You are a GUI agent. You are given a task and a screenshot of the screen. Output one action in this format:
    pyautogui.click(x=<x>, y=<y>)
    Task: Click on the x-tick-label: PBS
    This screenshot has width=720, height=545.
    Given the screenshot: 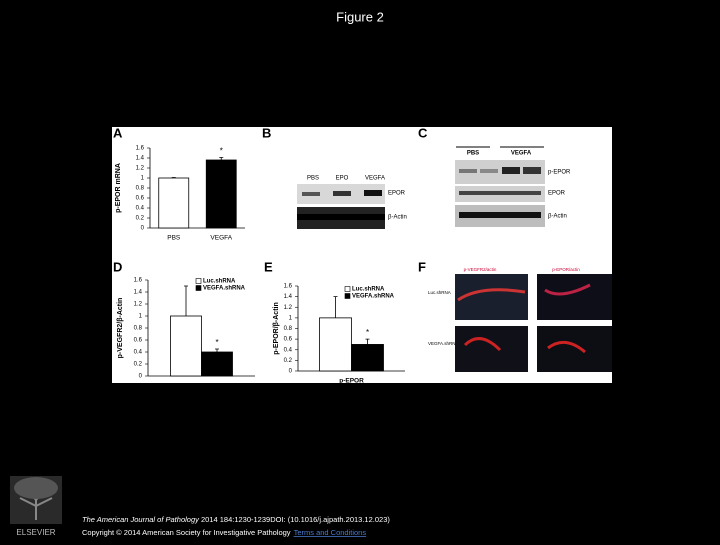 What is the action you would take?
    pyautogui.click(x=174, y=238)
    